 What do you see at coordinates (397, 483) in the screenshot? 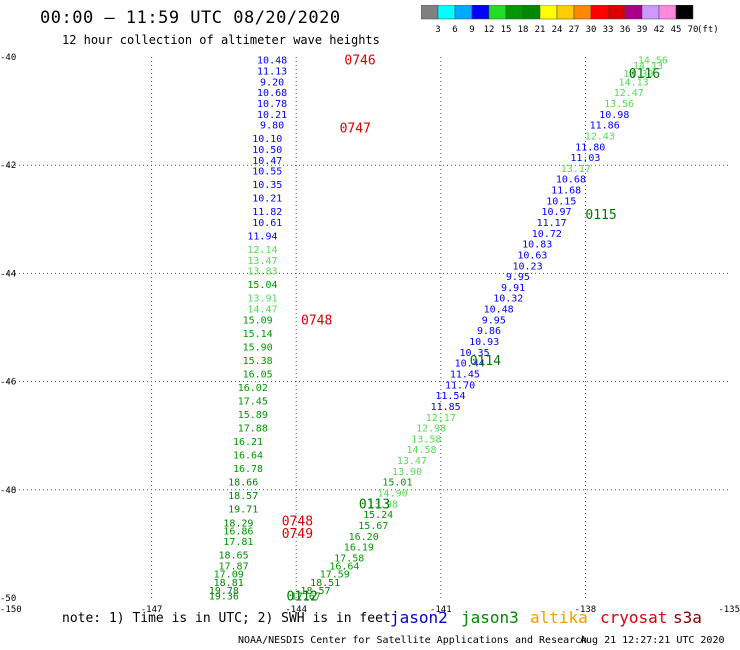
I see `data-point-label: 15.01` at bounding box center [397, 483].